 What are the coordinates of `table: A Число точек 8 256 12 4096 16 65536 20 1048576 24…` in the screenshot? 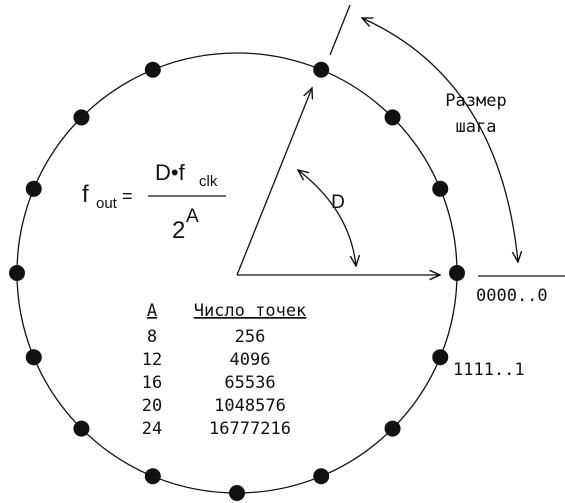 It's located at (224, 370).